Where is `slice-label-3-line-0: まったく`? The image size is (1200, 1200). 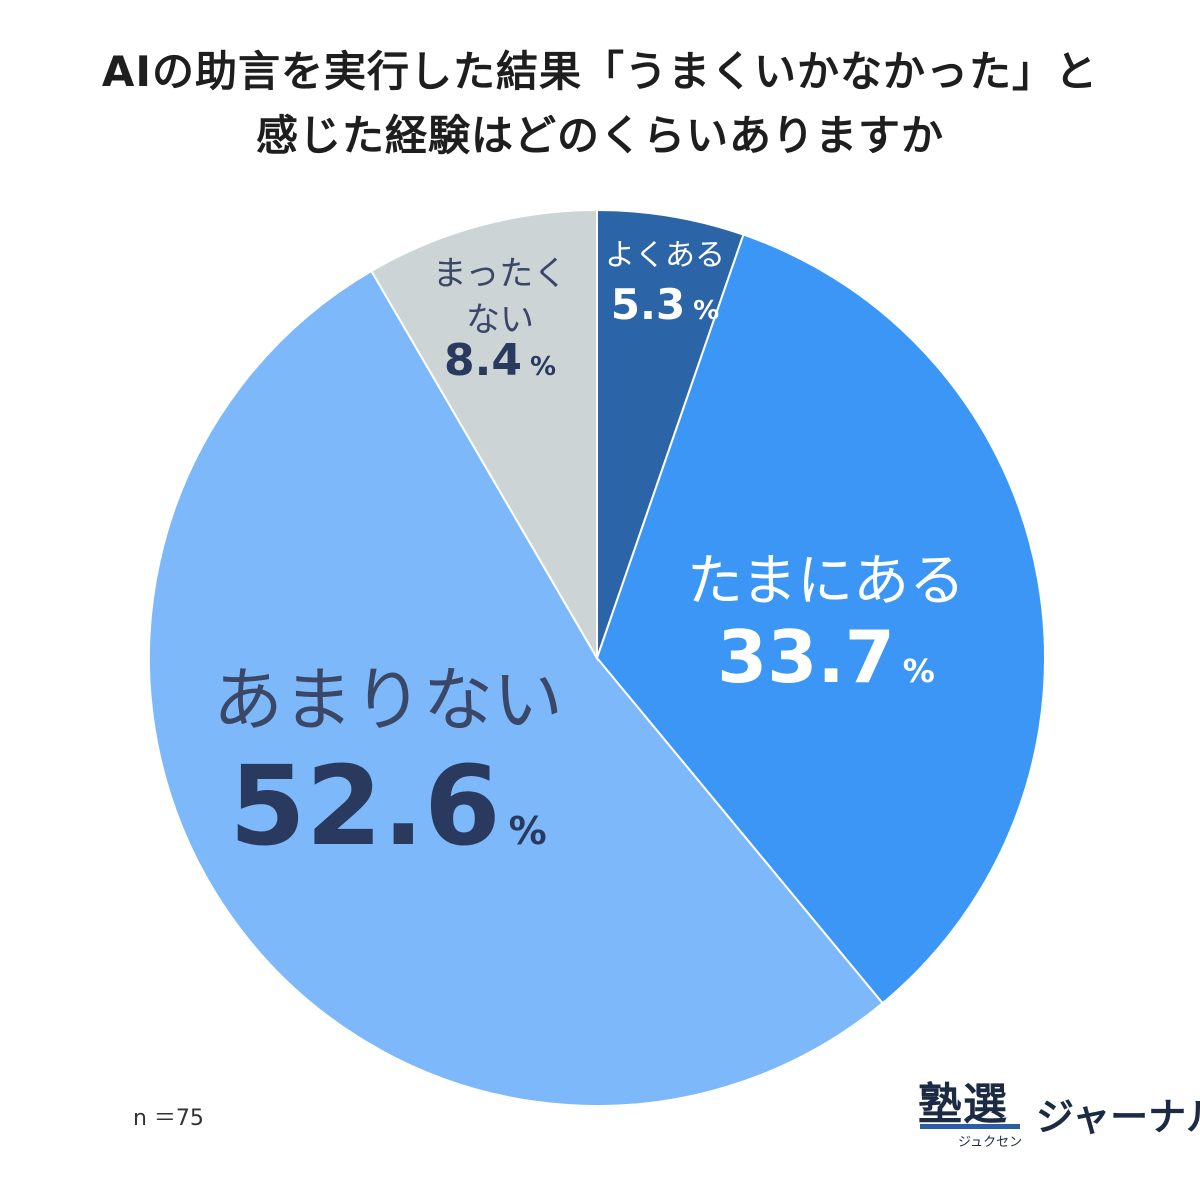
slice-label-3-line-0: まったく is located at coordinates (500, 274).